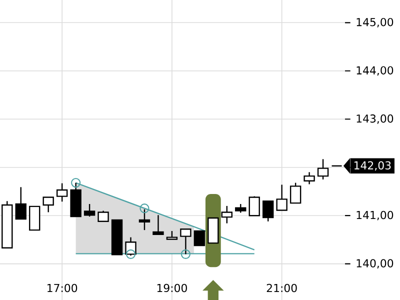 Image resolution: width=400 pixels, height=300 pixels. Describe the element at coordinates (375, 119) in the screenshot. I see `y-tick-label: 143,00` at that location.